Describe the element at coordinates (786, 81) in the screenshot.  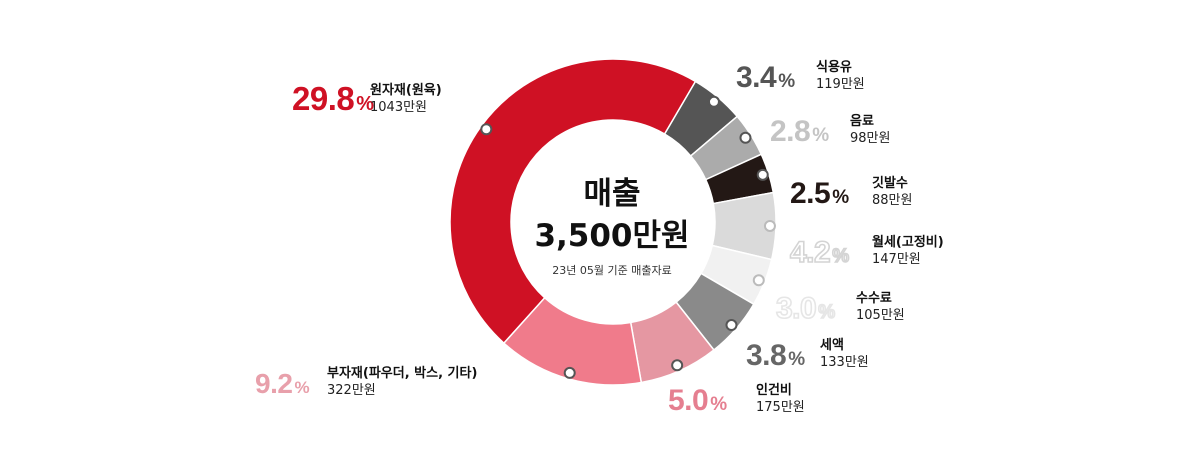
I see `percent-sign-2: %` at that location.